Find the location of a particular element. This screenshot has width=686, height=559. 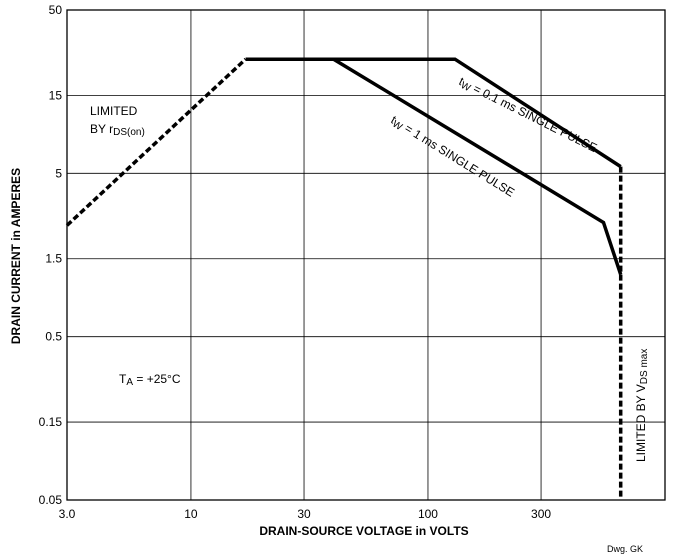

y-tick-label: 5 is located at coordinates (58, 173).